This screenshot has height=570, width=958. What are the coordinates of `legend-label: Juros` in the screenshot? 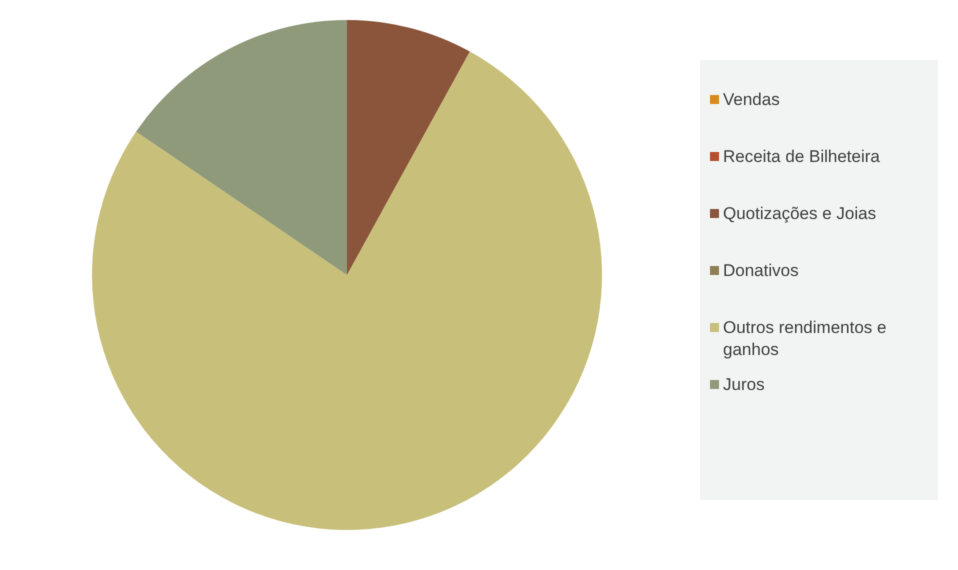 It's located at (744, 384).